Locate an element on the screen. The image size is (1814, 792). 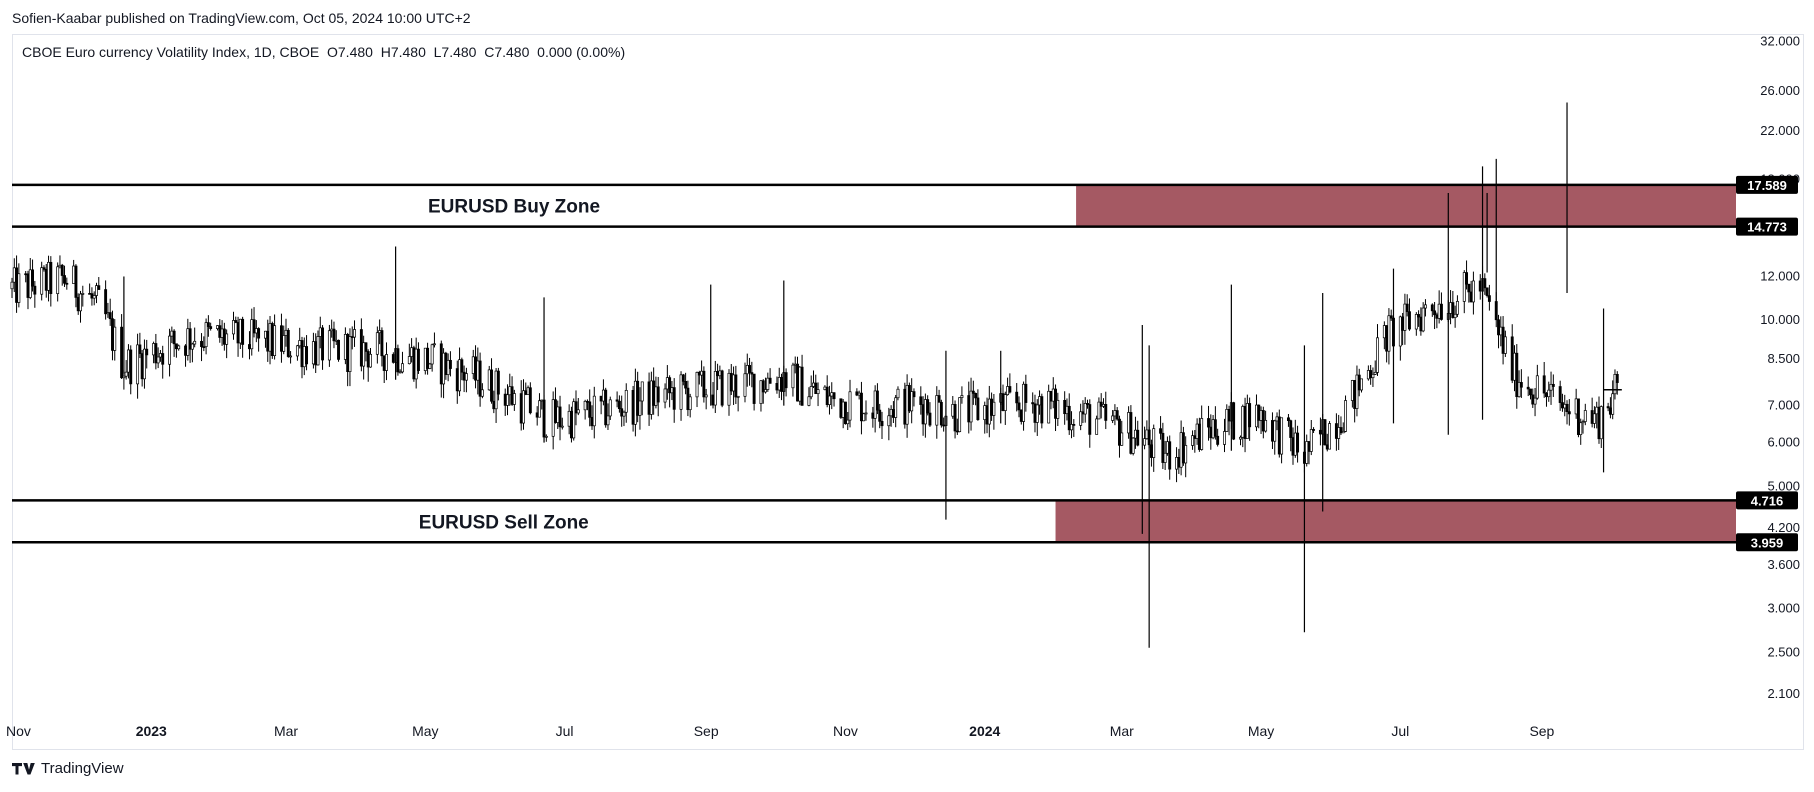
tradingview-logo-icon is located at coordinates (23, 768).